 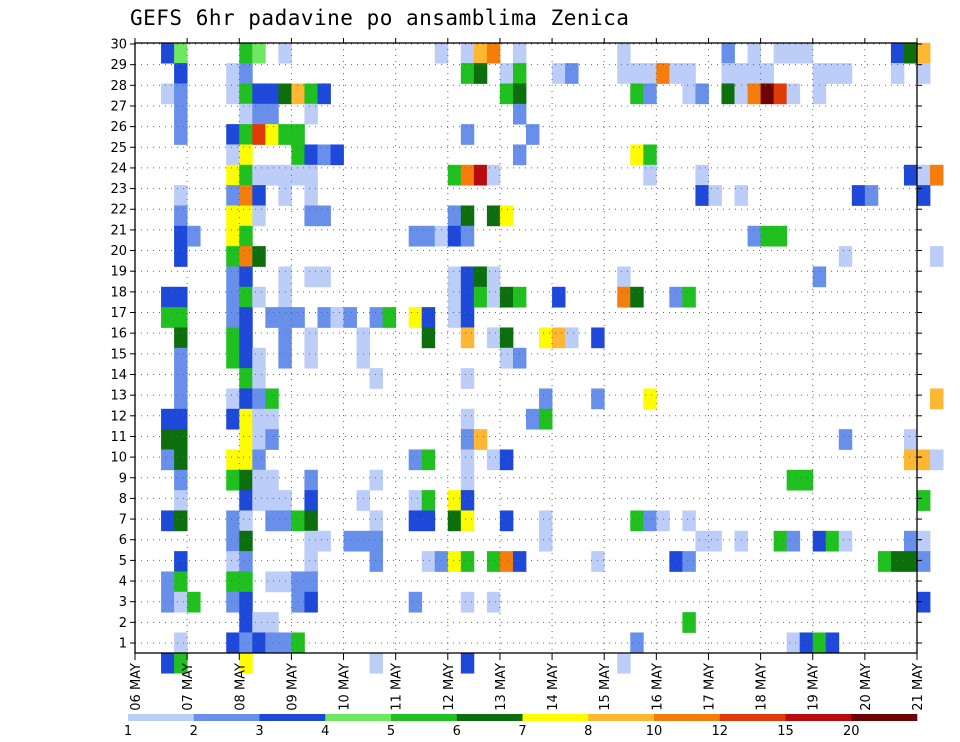 What do you see at coordinates (654, 731) in the screenshot?
I see `colorbar-label: 10` at bounding box center [654, 731].